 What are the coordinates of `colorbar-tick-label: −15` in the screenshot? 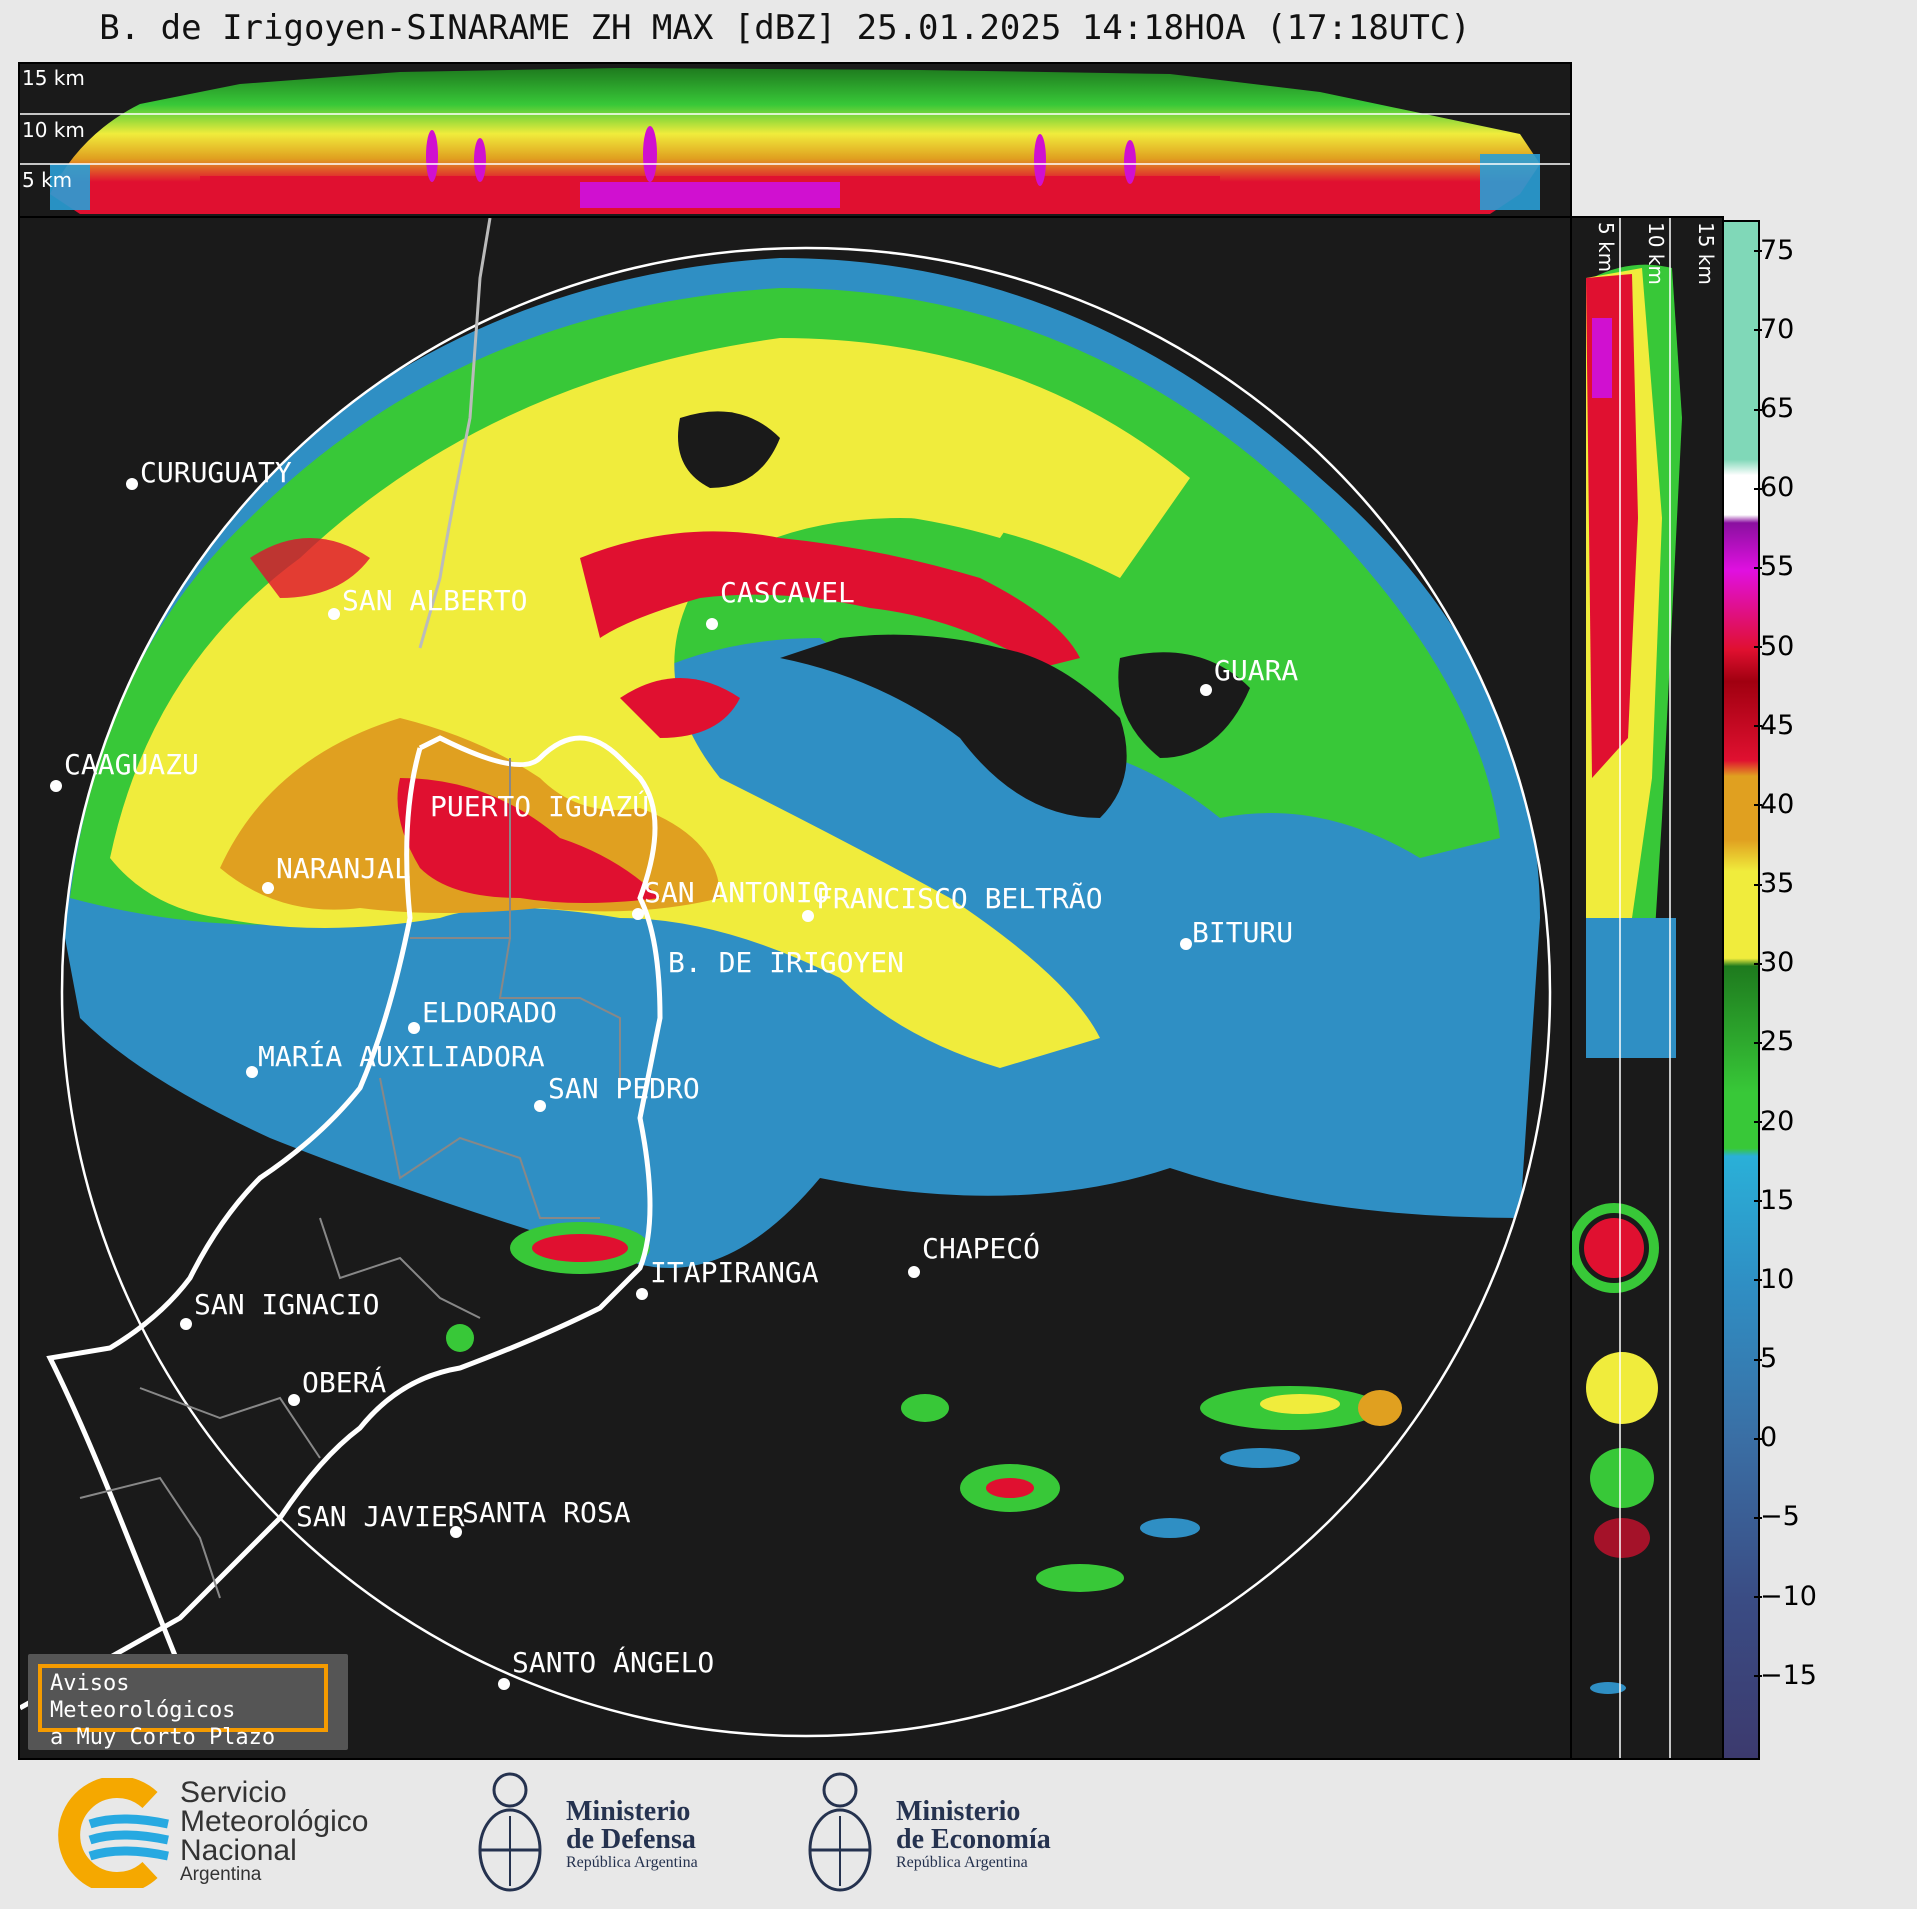 It's located at (1785, 1675).